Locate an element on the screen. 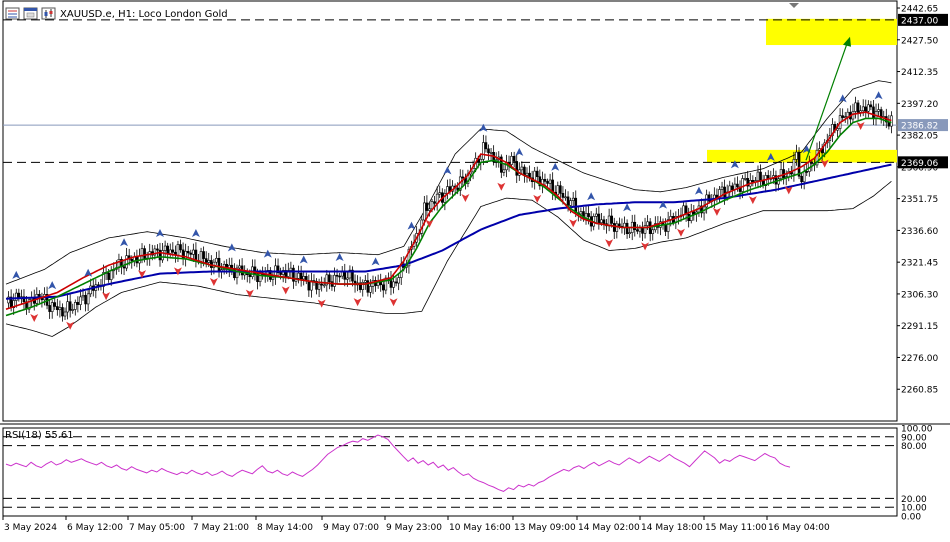 The image size is (950, 542). chart-list-icon is located at coordinates (12, 13).